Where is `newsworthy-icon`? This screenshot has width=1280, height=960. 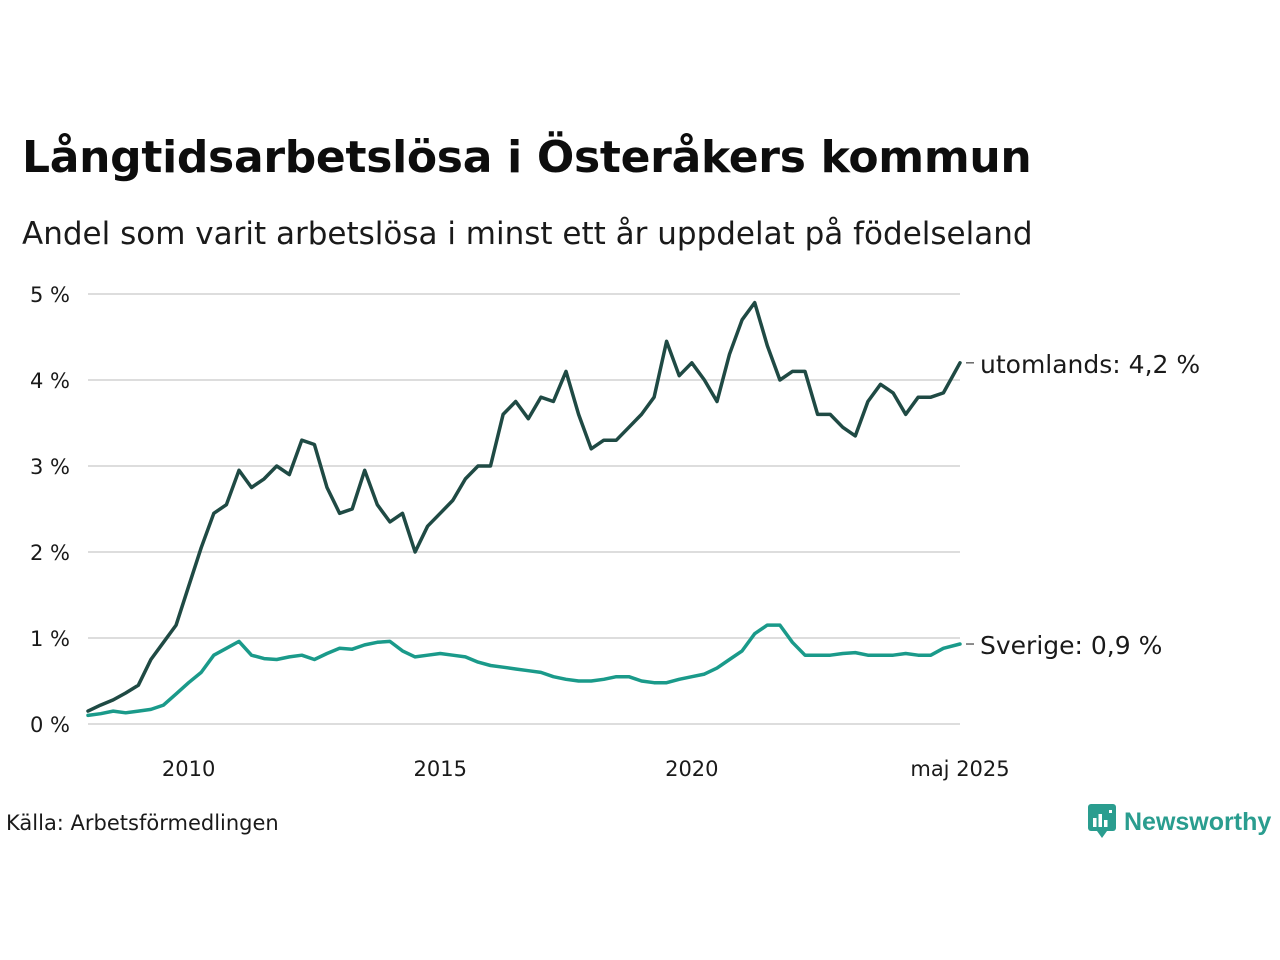 newsworthy-icon is located at coordinates (1102, 821).